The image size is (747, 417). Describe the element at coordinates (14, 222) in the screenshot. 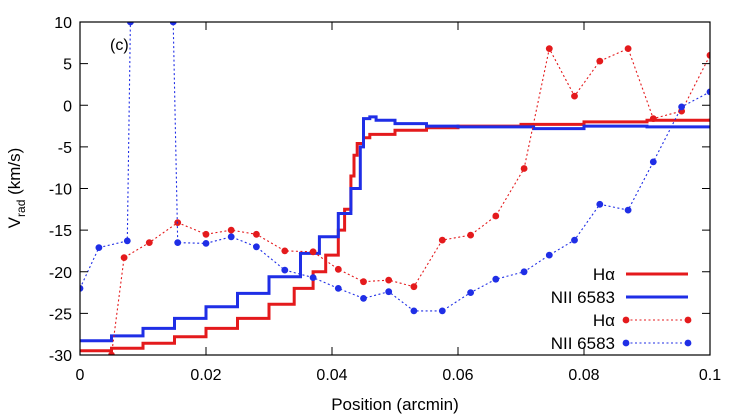

I see `y-axis-label-main: V` at that location.